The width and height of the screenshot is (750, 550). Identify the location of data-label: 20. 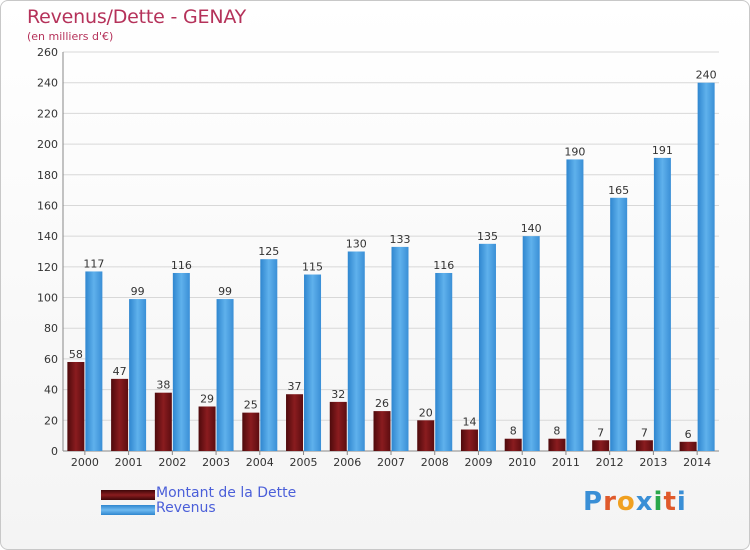
(426, 412).